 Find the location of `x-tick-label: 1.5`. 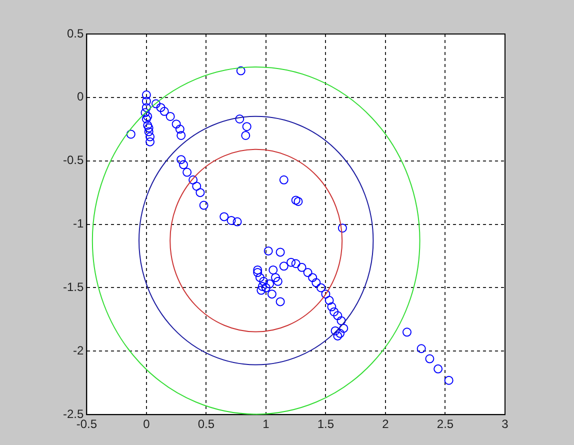

x-tick-label: 1.5 is located at coordinates (325, 424).